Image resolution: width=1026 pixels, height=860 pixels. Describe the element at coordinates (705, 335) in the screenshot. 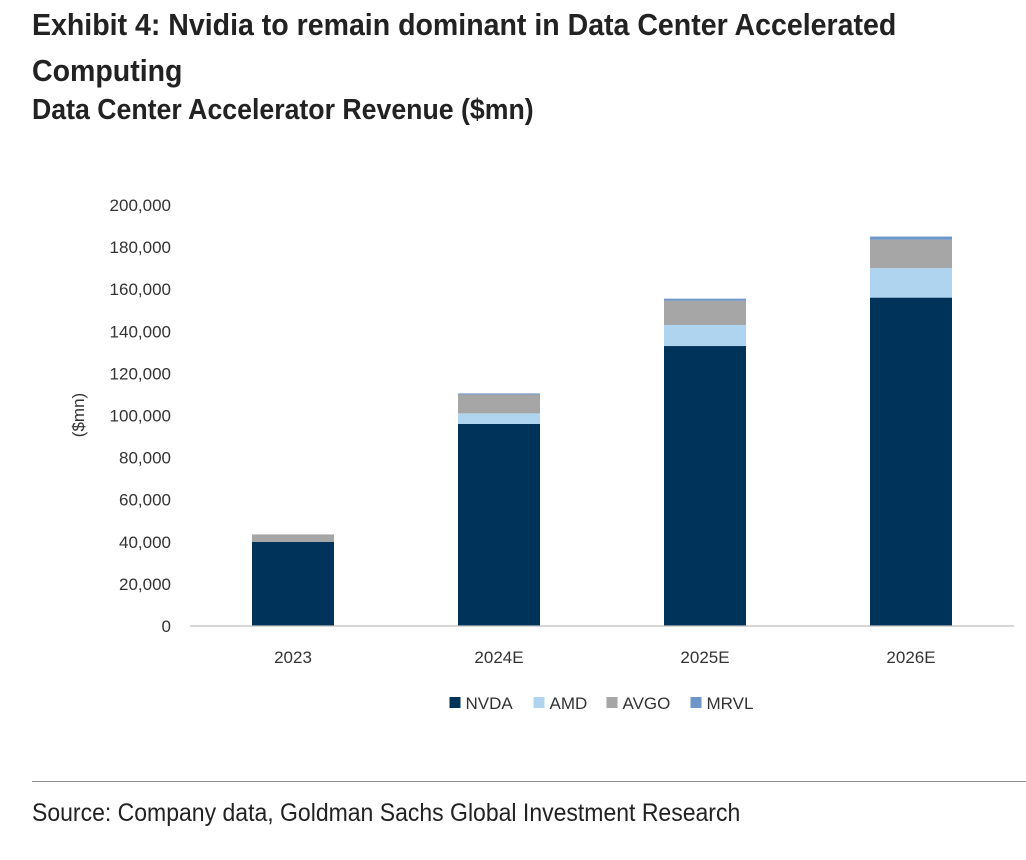

I see `bar-amd-2025e` at that location.